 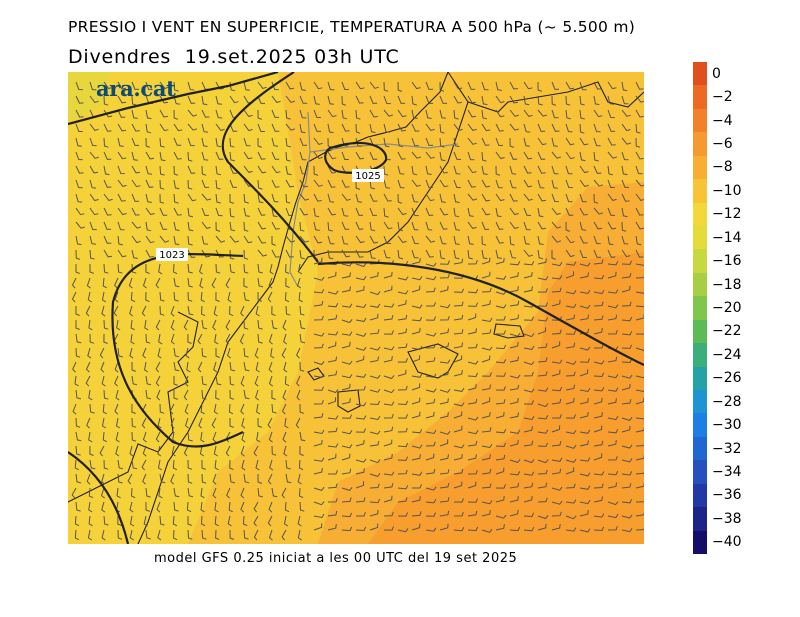 I want to click on colorbar-label: −2, so click(x=722, y=97).